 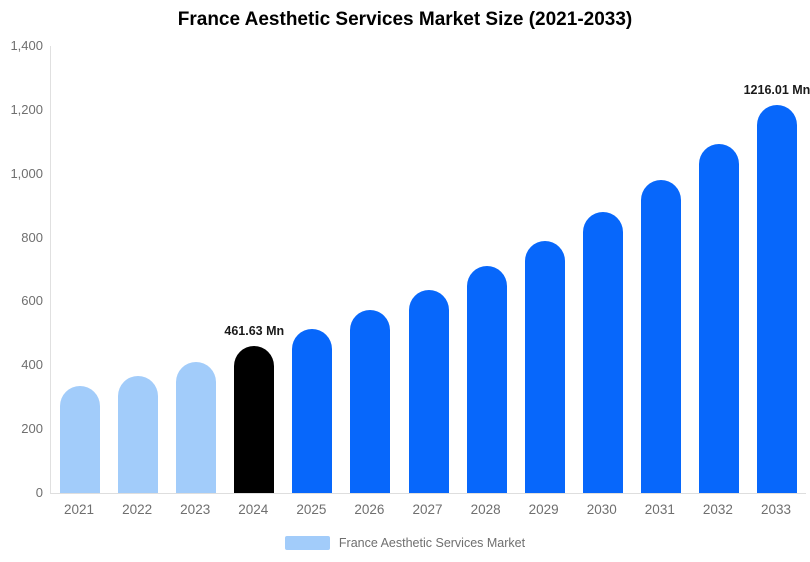 What do you see at coordinates (138, 434) in the screenshot?
I see `bar-2022` at bounding box center [138, 434].